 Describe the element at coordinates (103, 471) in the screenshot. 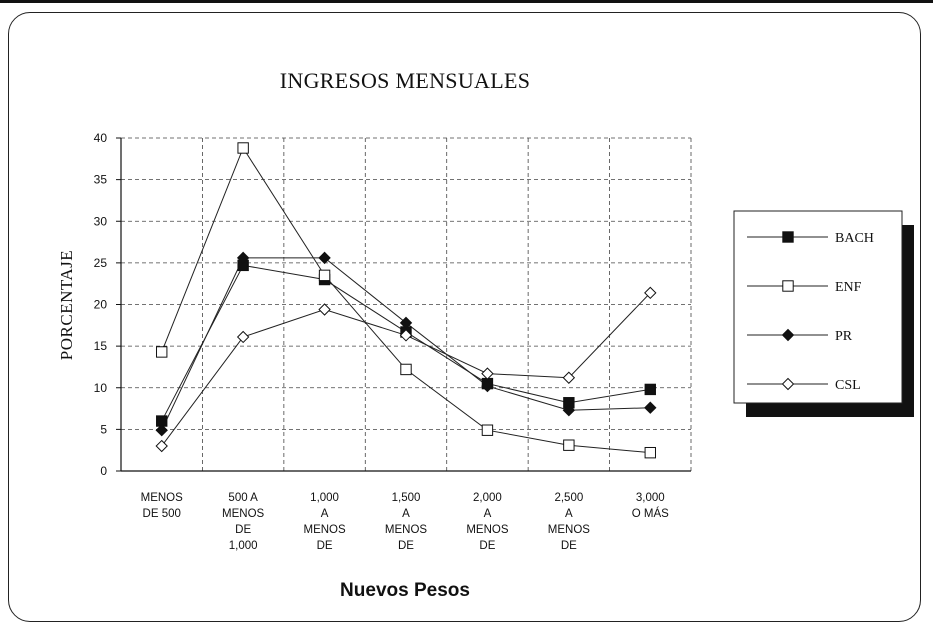

I see `y-tick-label: 0` at that location.